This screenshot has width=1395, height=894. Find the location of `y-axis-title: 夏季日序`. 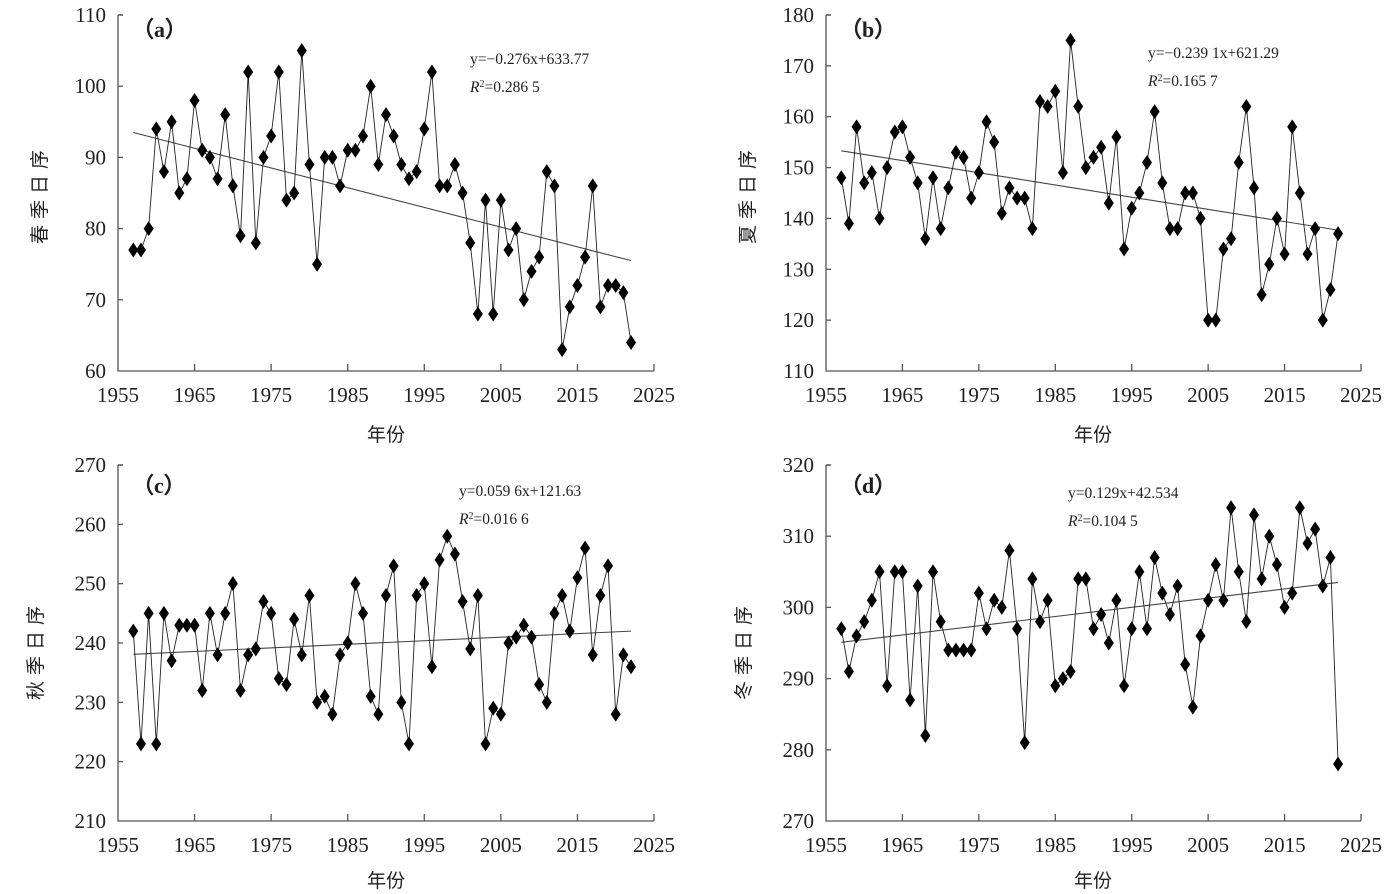

y-axis-title: 夏季日序 is located at coordinates (748, 194).